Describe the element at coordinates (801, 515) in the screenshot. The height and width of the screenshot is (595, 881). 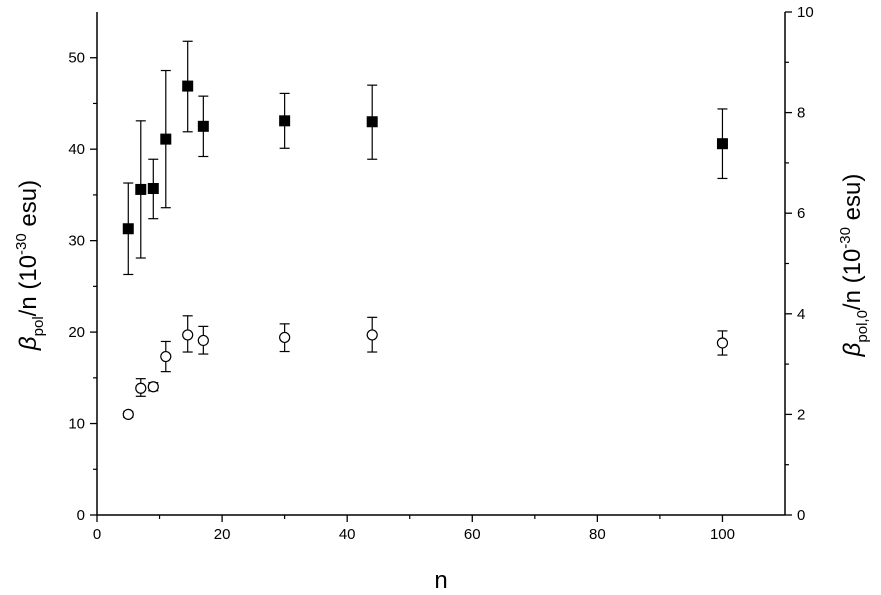
I see `y-right-tick-label: 0` at that location.